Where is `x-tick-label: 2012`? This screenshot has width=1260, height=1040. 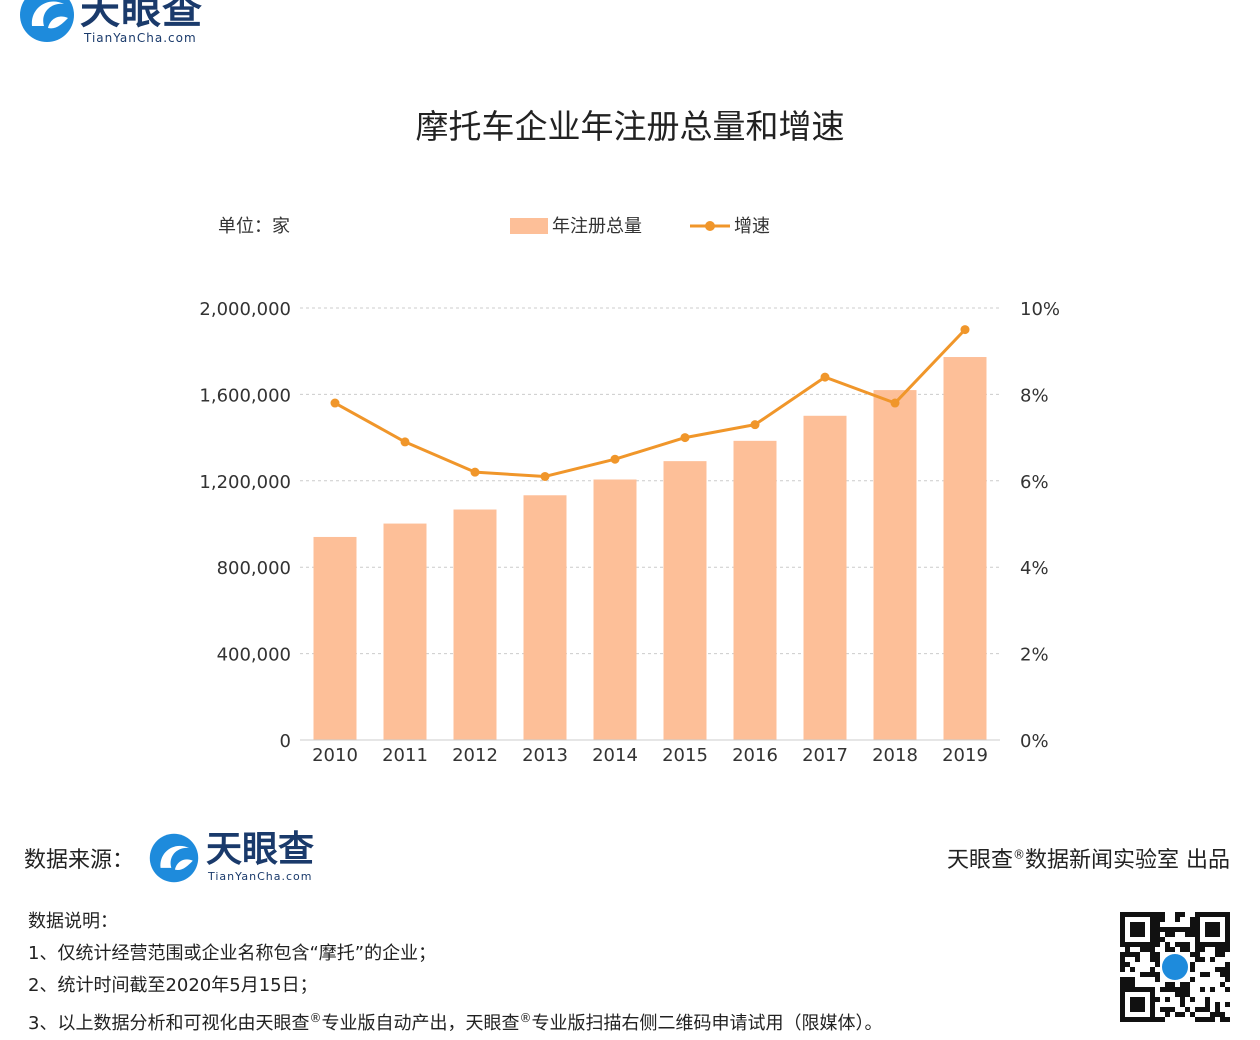 x-tick-label: 2012 is located at coordinates (475, 755).